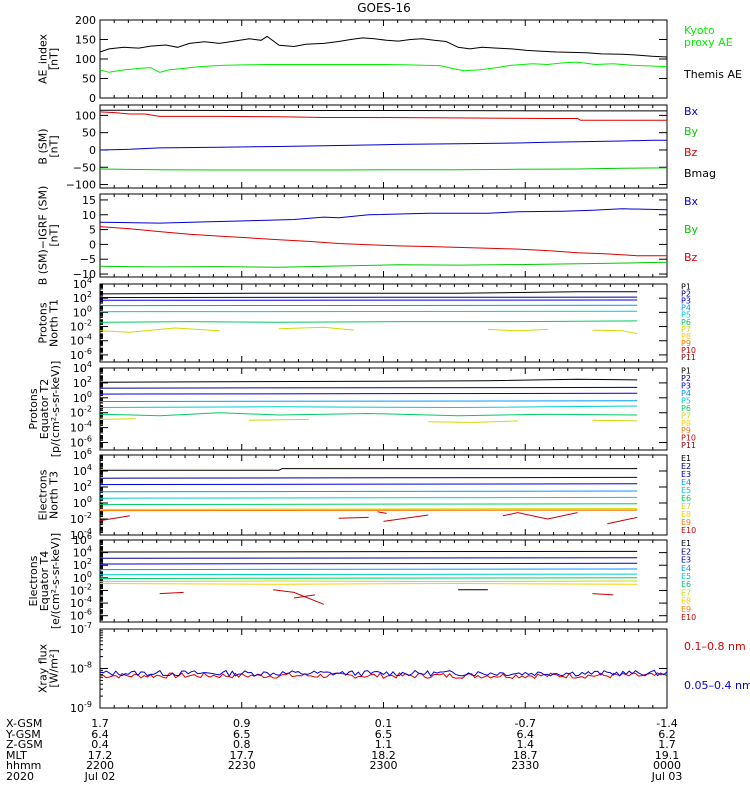 This screenshot has width=750, height=800. Describe the element at coordinates (708, 42) in the screenshot. I see `legend-entry: proxy AE` at that location.